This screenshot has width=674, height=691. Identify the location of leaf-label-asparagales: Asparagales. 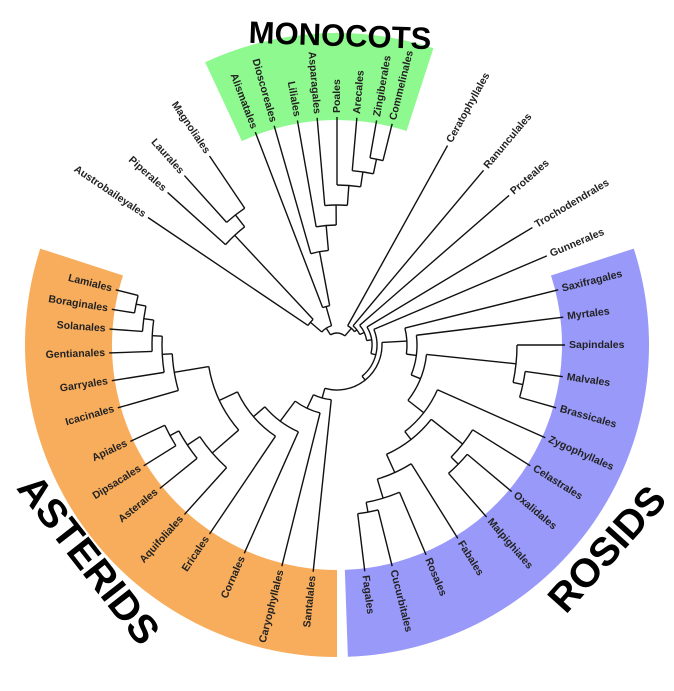
(314, 82).